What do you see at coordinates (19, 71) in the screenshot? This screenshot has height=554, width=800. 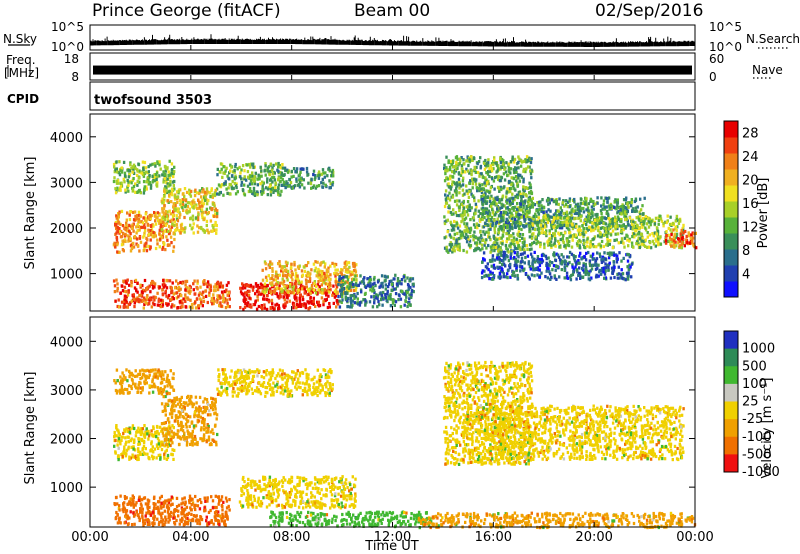 I see `freq-legend-marks` at bounding box center [19, 71].